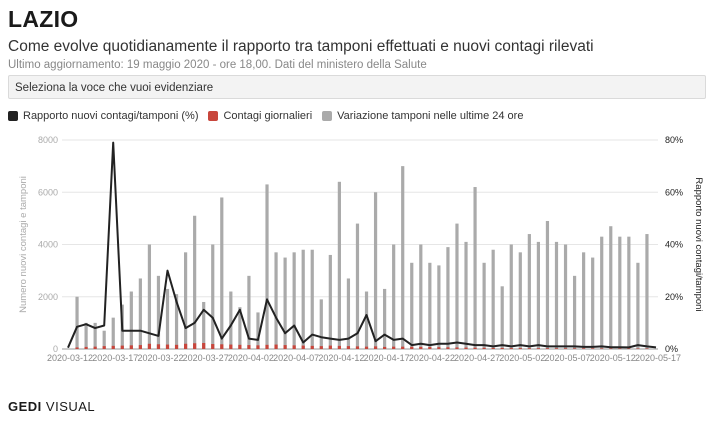  I want to click on x-axis-tick-label: 2020-03-12, so click(70, 358).